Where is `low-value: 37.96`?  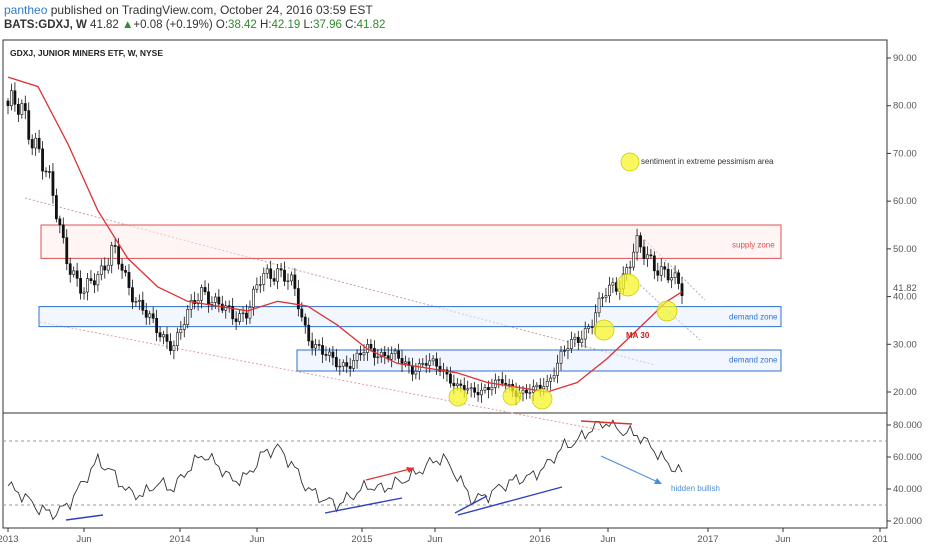 low-value: 37.96 is located at coordinates (327, 25).